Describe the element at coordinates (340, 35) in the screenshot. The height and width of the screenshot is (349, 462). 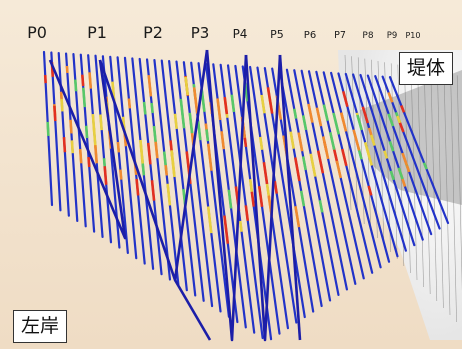
I see `section-label-p7: P7` at that location.